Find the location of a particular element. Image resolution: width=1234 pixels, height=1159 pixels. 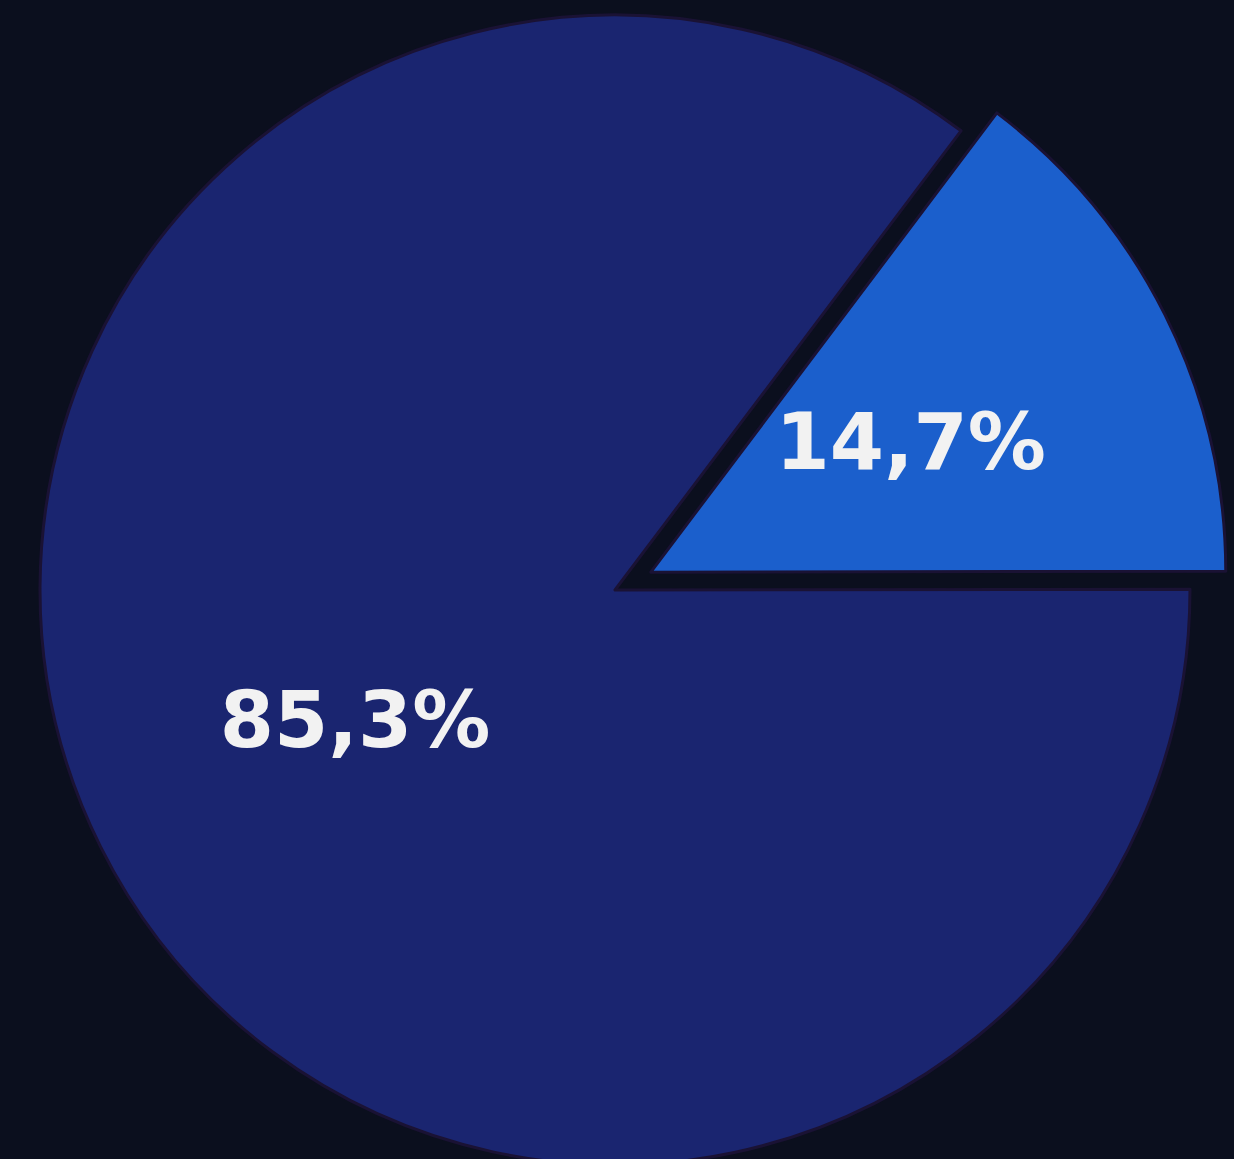

data-label: 14,7% is located at coordinates (910, 442).